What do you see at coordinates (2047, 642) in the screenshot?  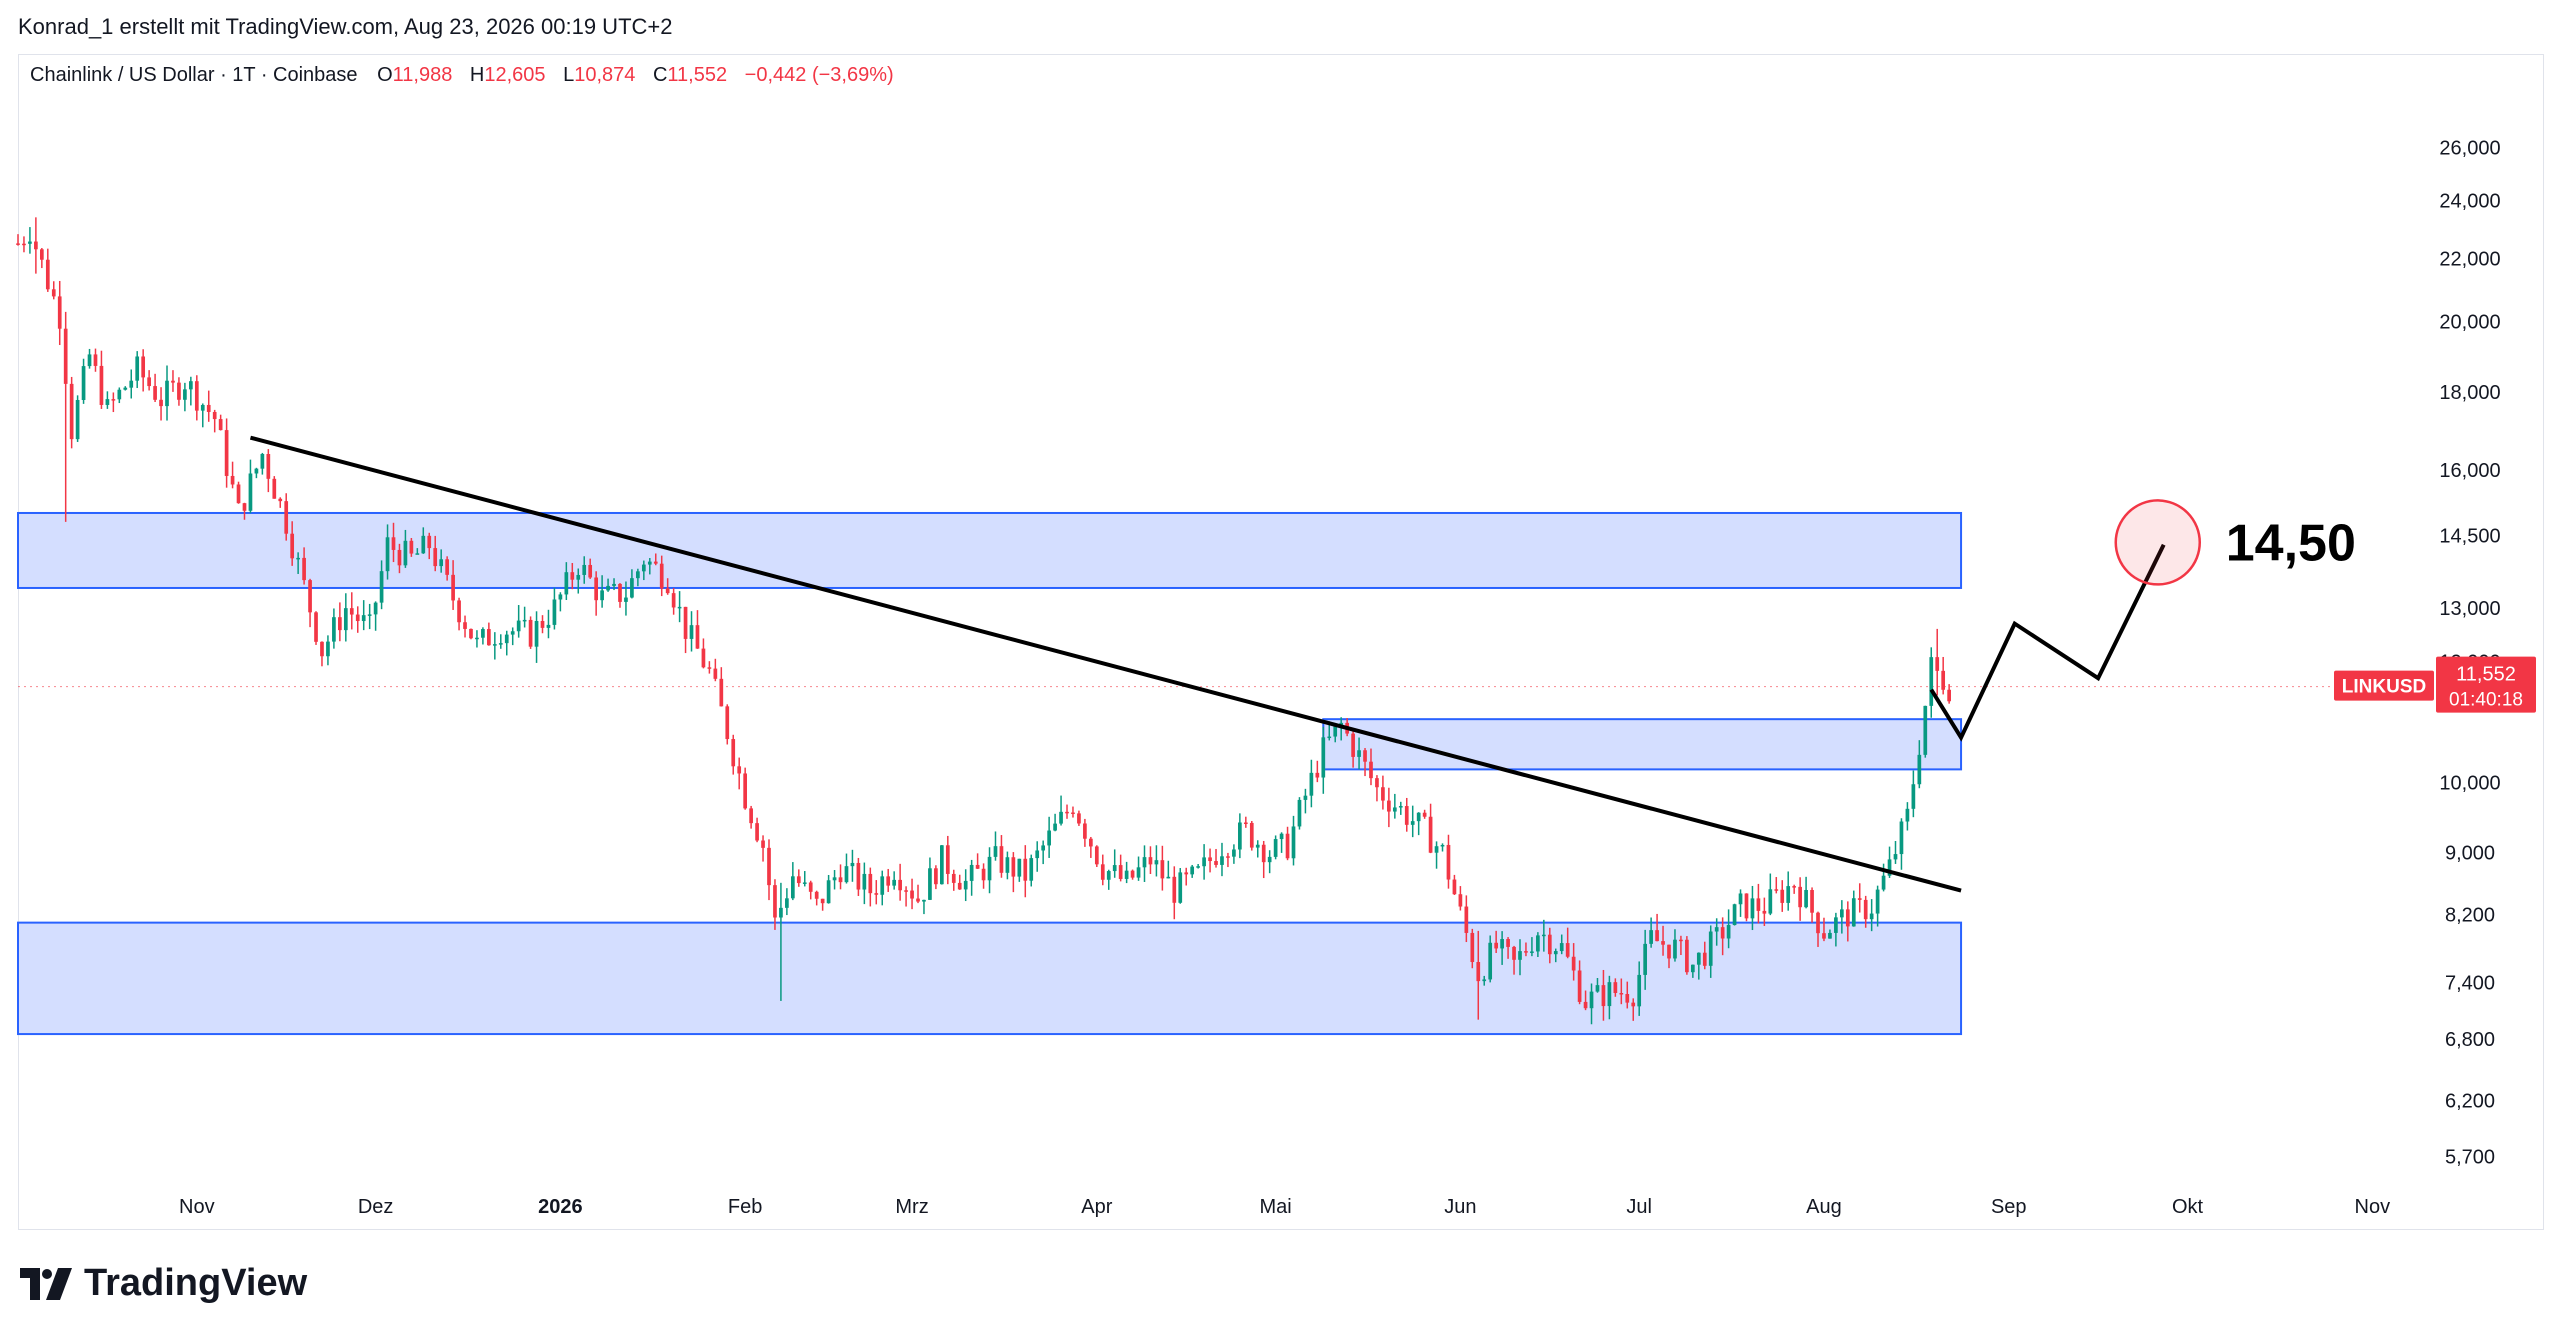 I see `projection-path` at bounding box center [2047, 642].